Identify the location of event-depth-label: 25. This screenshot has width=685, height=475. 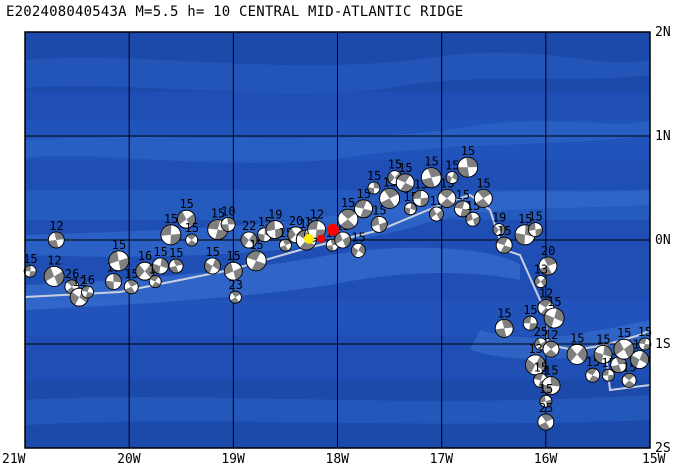
(541, 332).